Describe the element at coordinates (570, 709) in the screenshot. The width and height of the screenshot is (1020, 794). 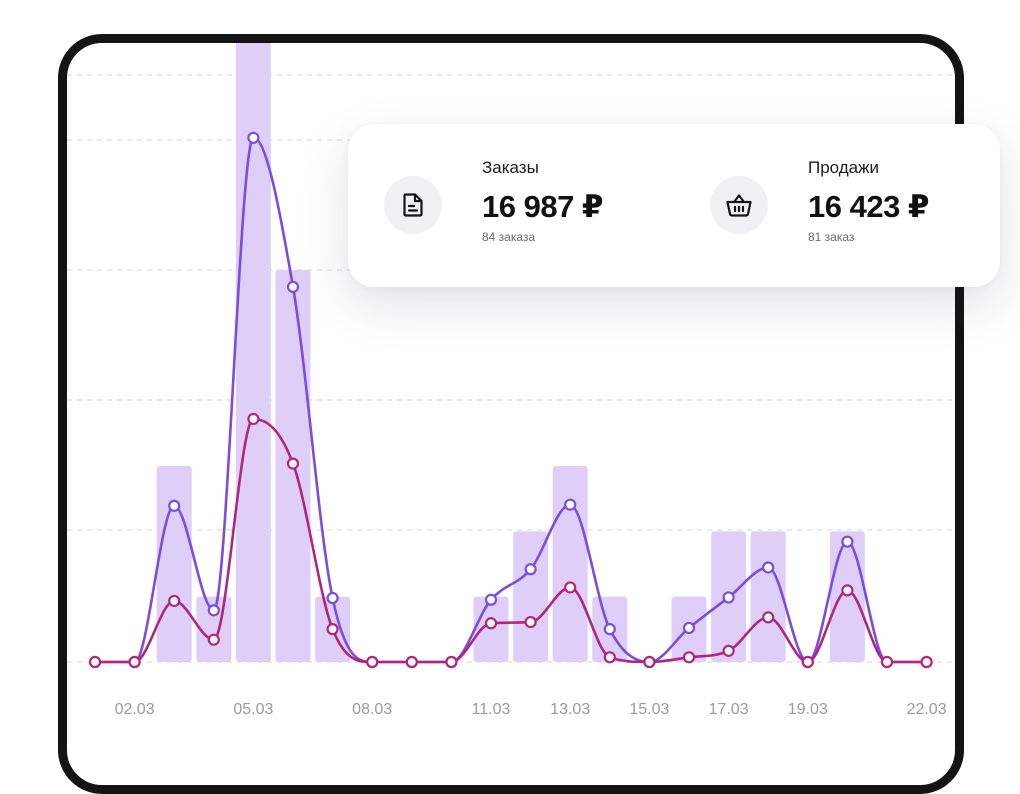
I see `x-tick-label: 13.03` at that location.